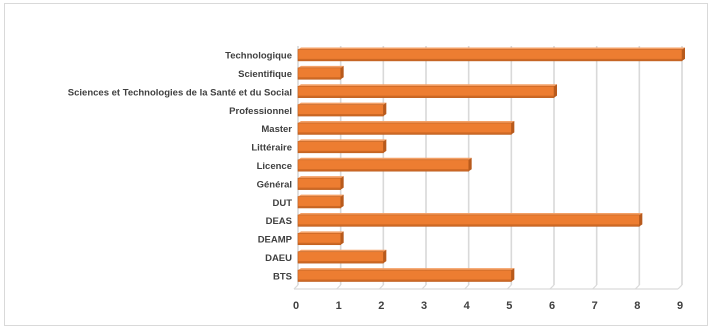 This screenshot has height=331, width=715. Describe the element at coordinates (258, 56) in the screenshot. I see `category-label: Technologique` at that location.